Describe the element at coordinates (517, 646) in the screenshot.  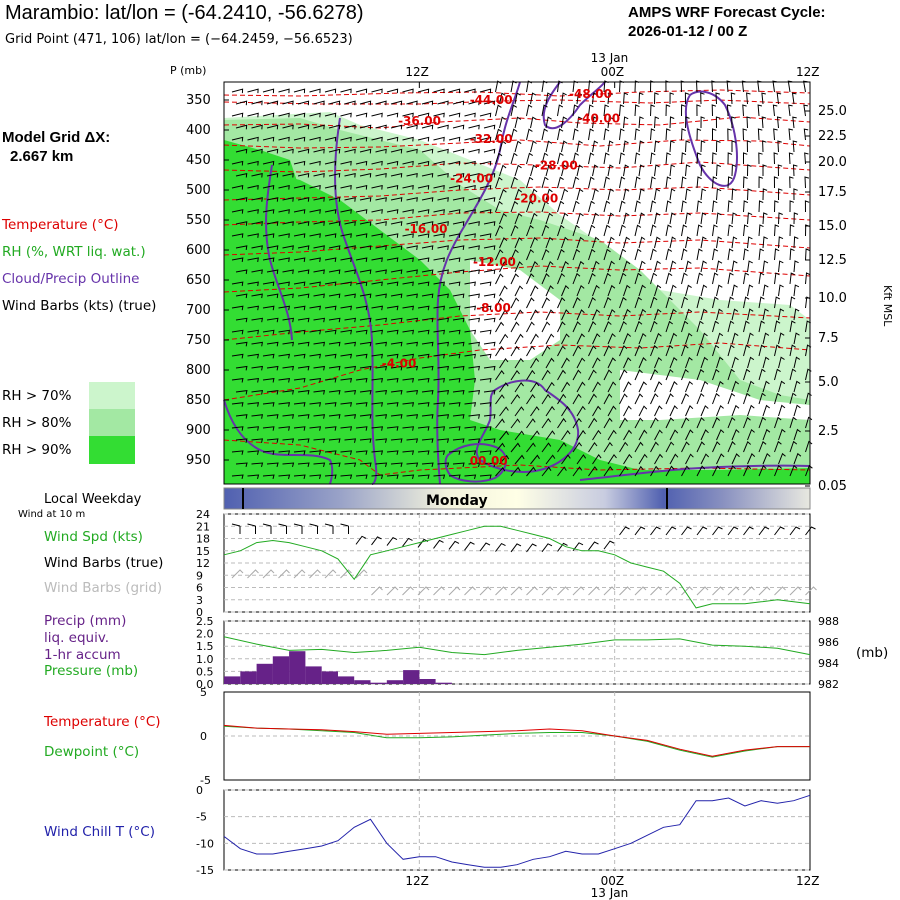
I see `pressure-line` at that location.